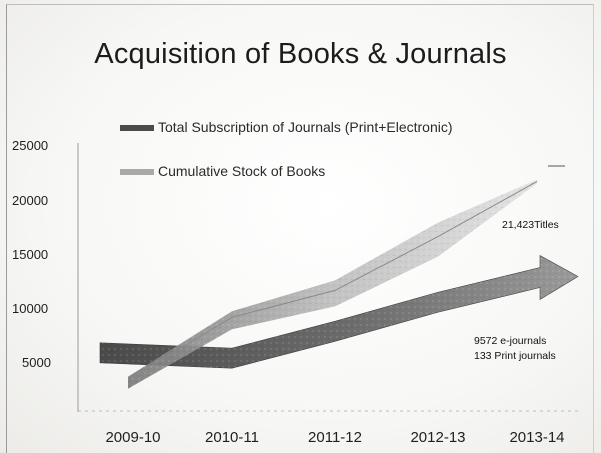  Describe the element at coordinates (30, 145) in the screenshot. I see `y-tick-label: 25000` at that location.